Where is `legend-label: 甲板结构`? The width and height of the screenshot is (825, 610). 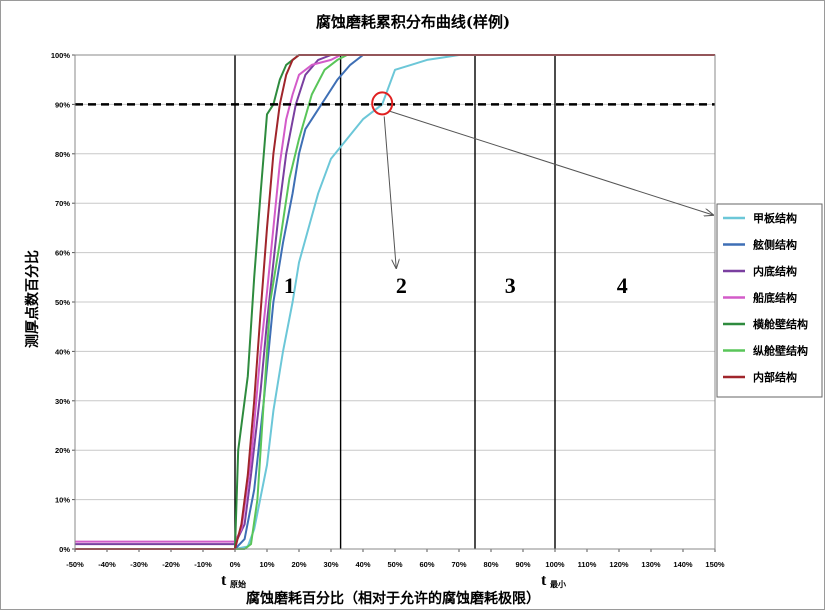
legend-label: 甲板结构 is located at coordinates (775, 218).